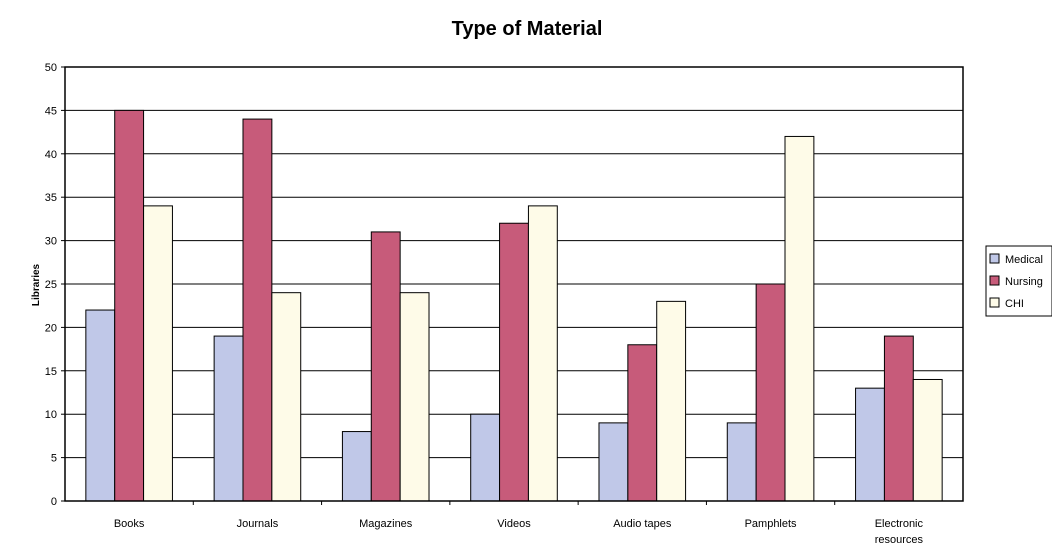  I want to click on y-tick-label: 50, so click(51, 68).